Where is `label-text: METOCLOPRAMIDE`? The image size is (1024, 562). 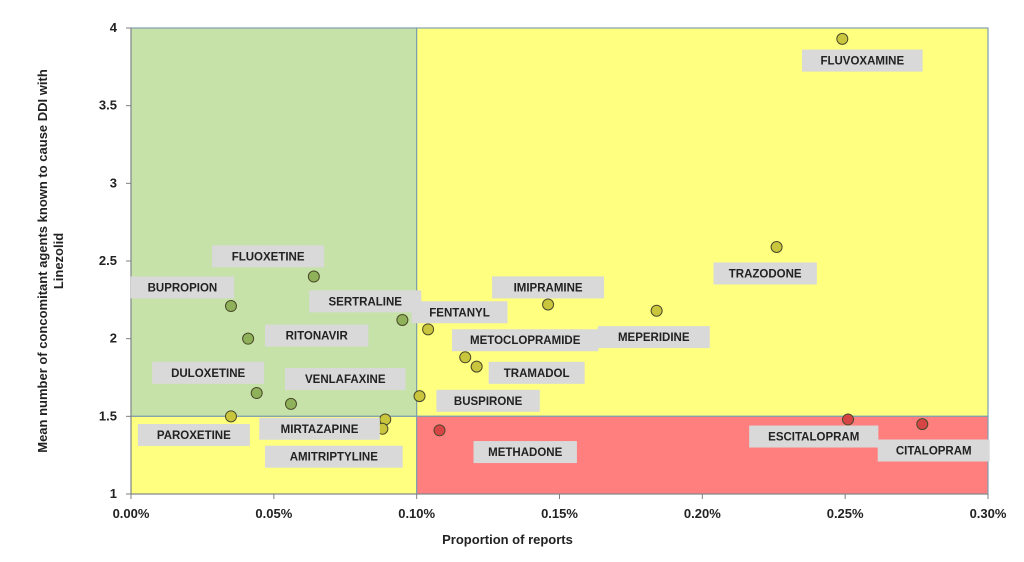
label-text: METOCLOPRAMIDE is located at coordinates (525, 341).